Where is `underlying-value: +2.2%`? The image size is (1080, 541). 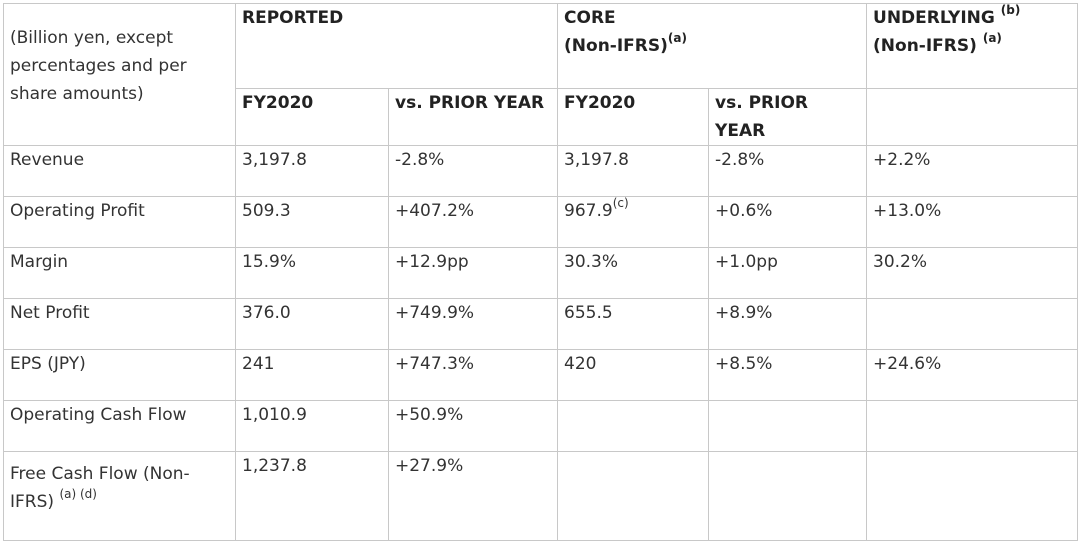
underlying-value: +2.2% is located at coordinates (972, 171).